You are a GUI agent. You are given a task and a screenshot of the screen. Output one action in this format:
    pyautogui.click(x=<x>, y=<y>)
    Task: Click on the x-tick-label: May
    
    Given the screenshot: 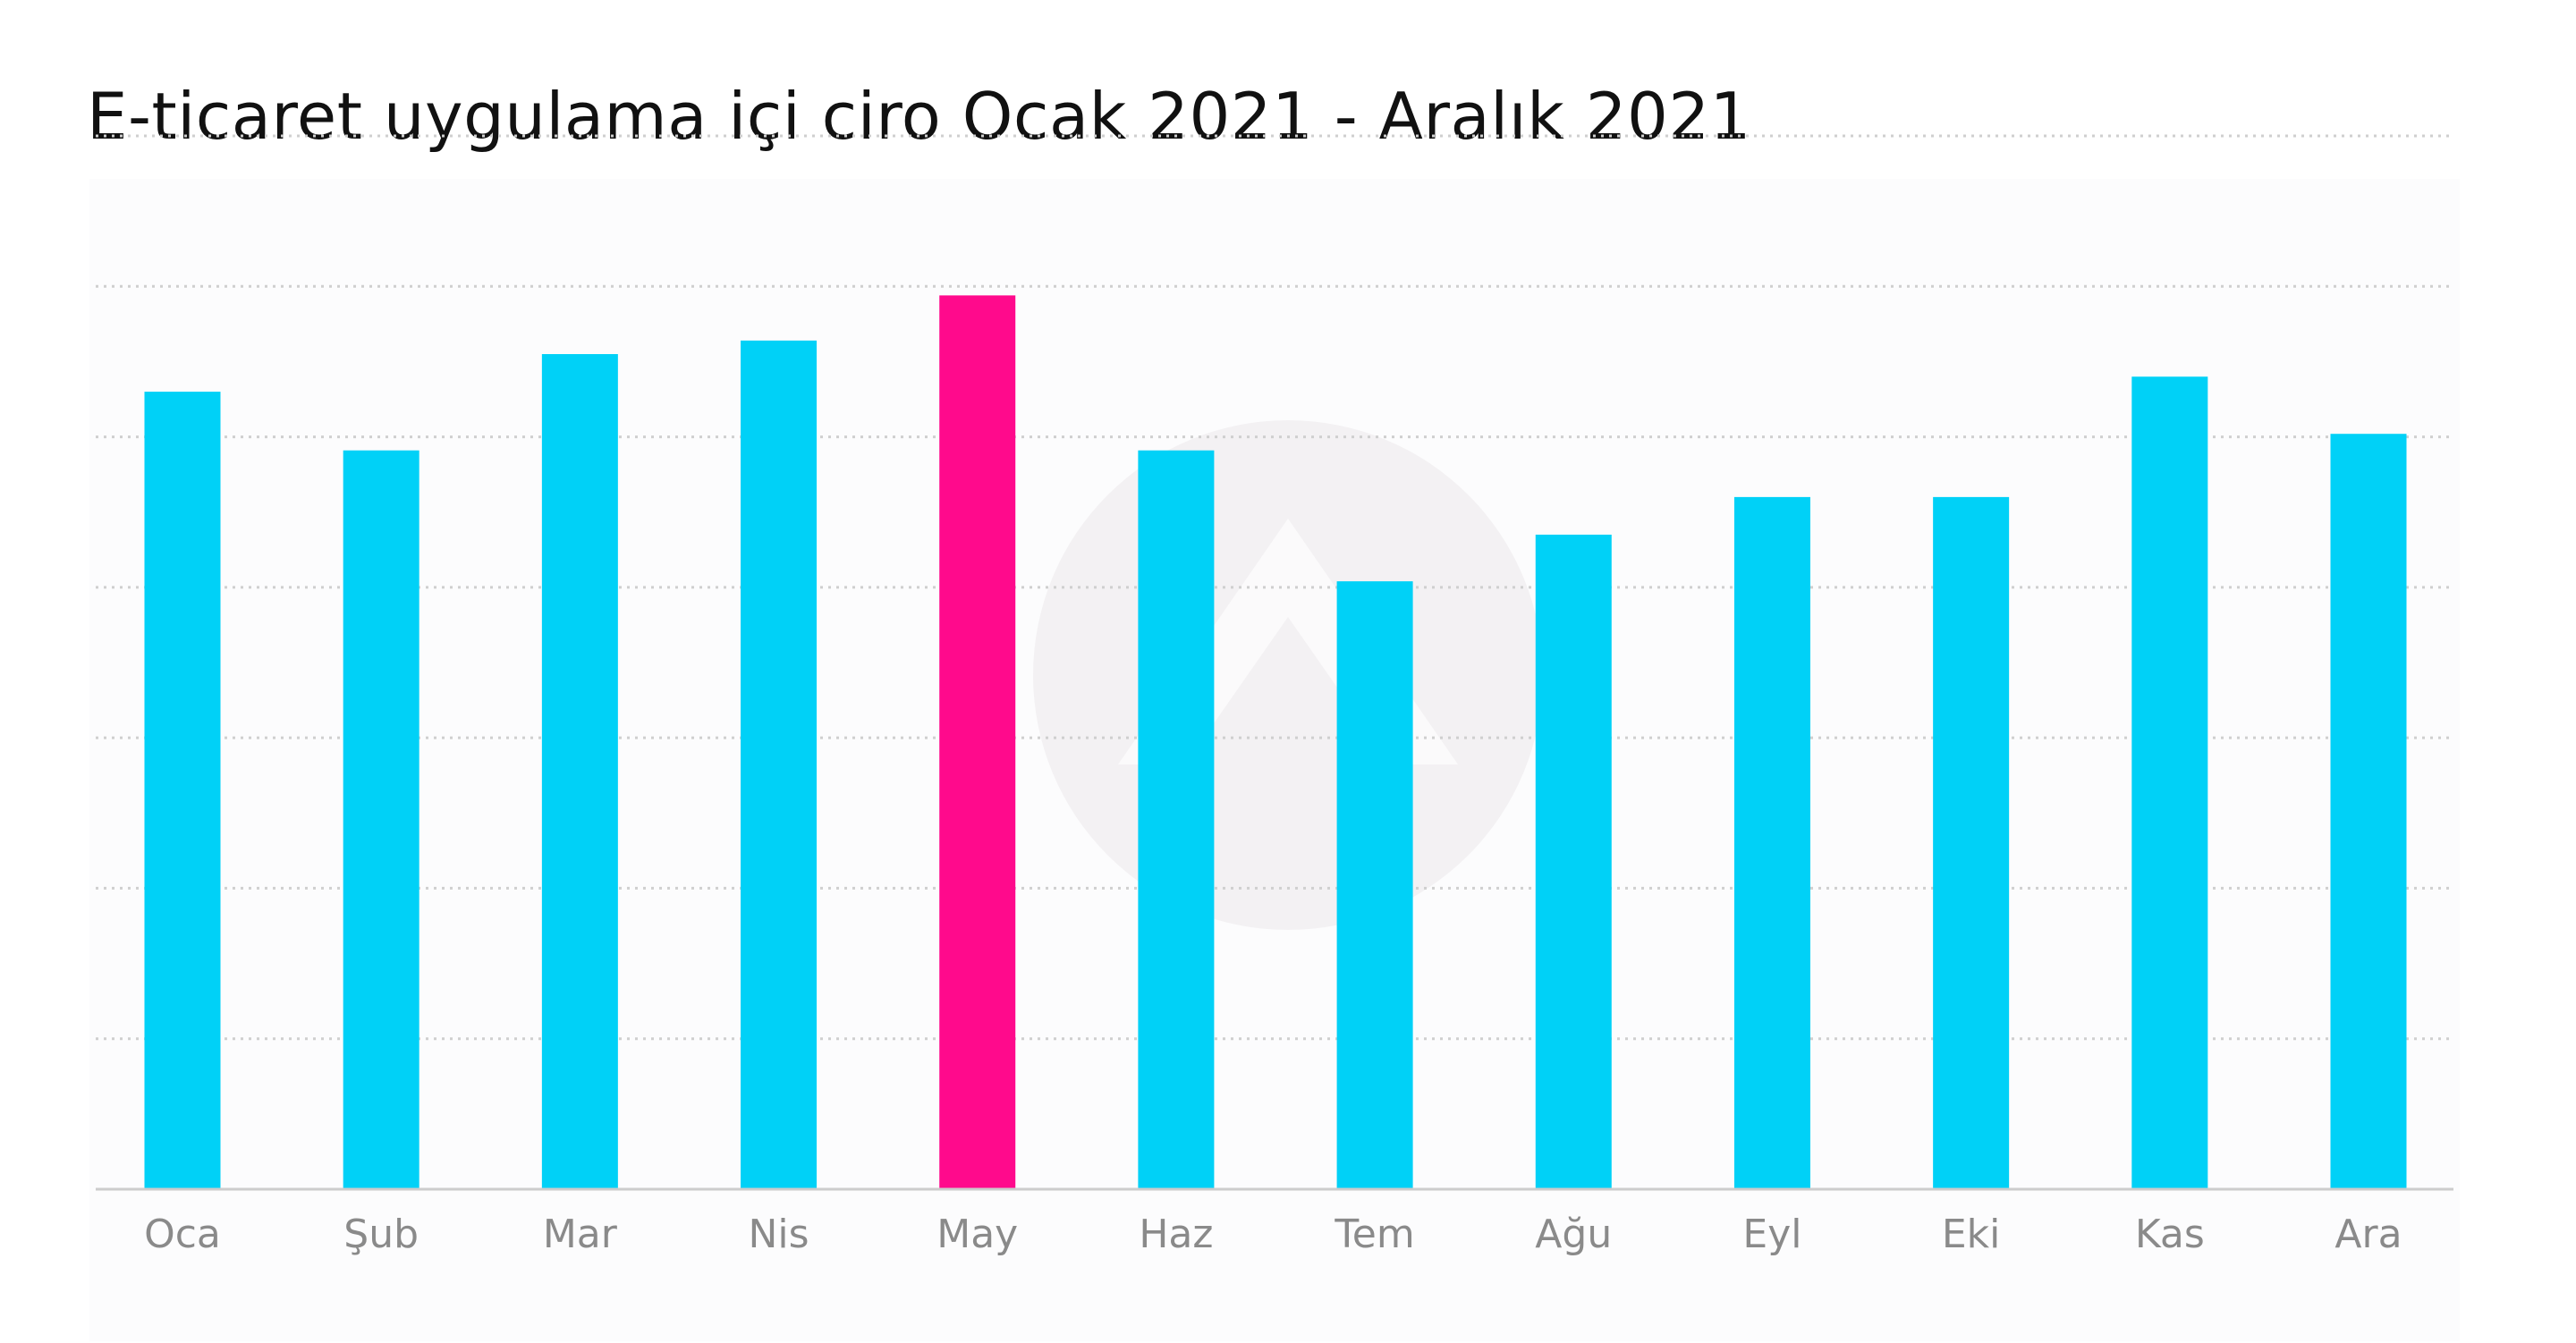 What is the action you would take?
    pyautogui.click(x=977, y=1234)
    